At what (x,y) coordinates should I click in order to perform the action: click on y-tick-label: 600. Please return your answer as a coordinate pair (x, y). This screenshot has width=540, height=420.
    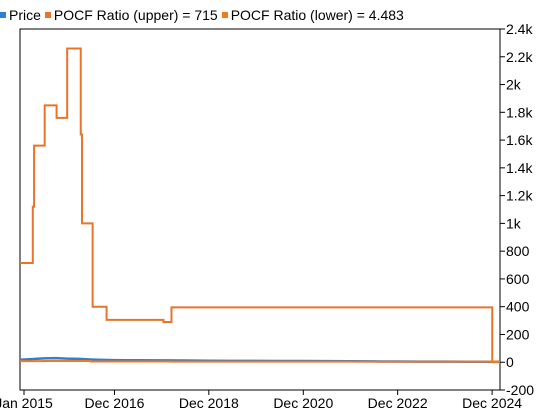
    Looking at the image, I should click on (518, 279).